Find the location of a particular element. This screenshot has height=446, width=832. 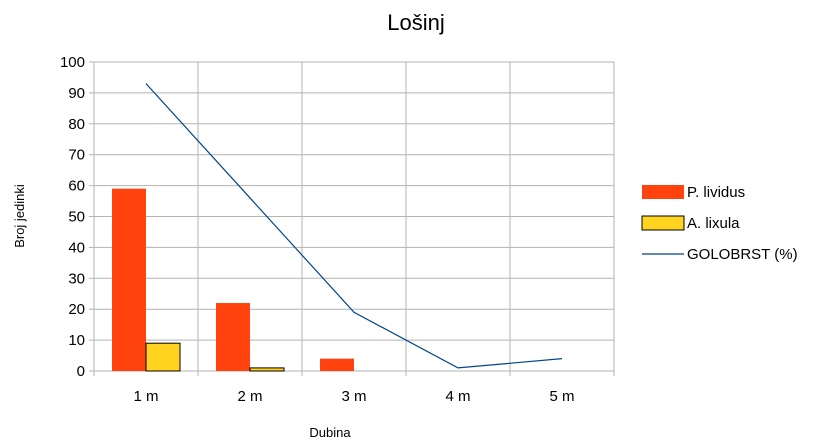

x-tick-label: 2 m is located at coordinates (249, 396).